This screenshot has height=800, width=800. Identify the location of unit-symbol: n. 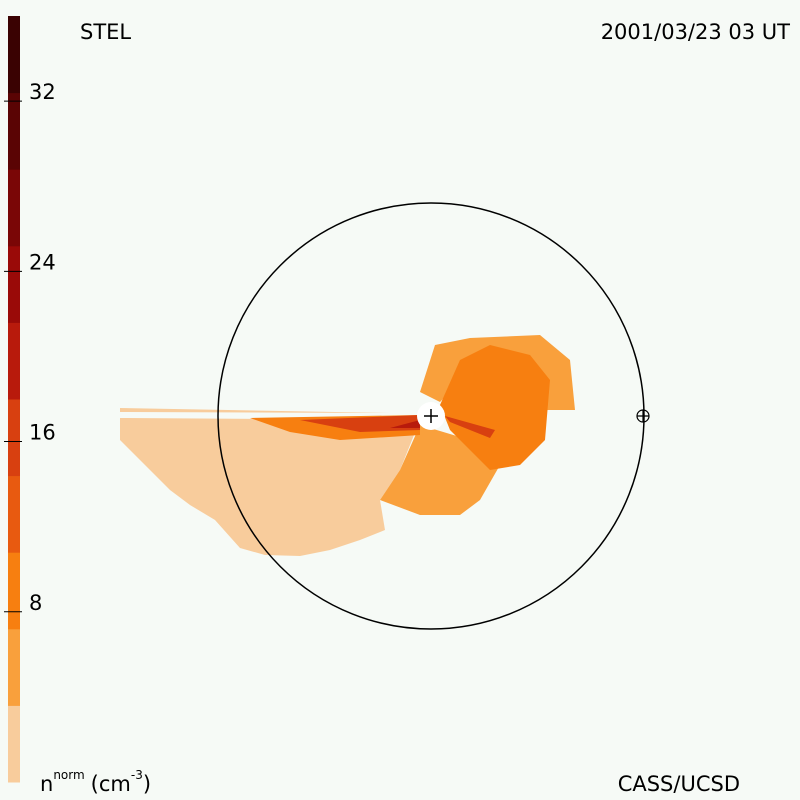
(46, 784).